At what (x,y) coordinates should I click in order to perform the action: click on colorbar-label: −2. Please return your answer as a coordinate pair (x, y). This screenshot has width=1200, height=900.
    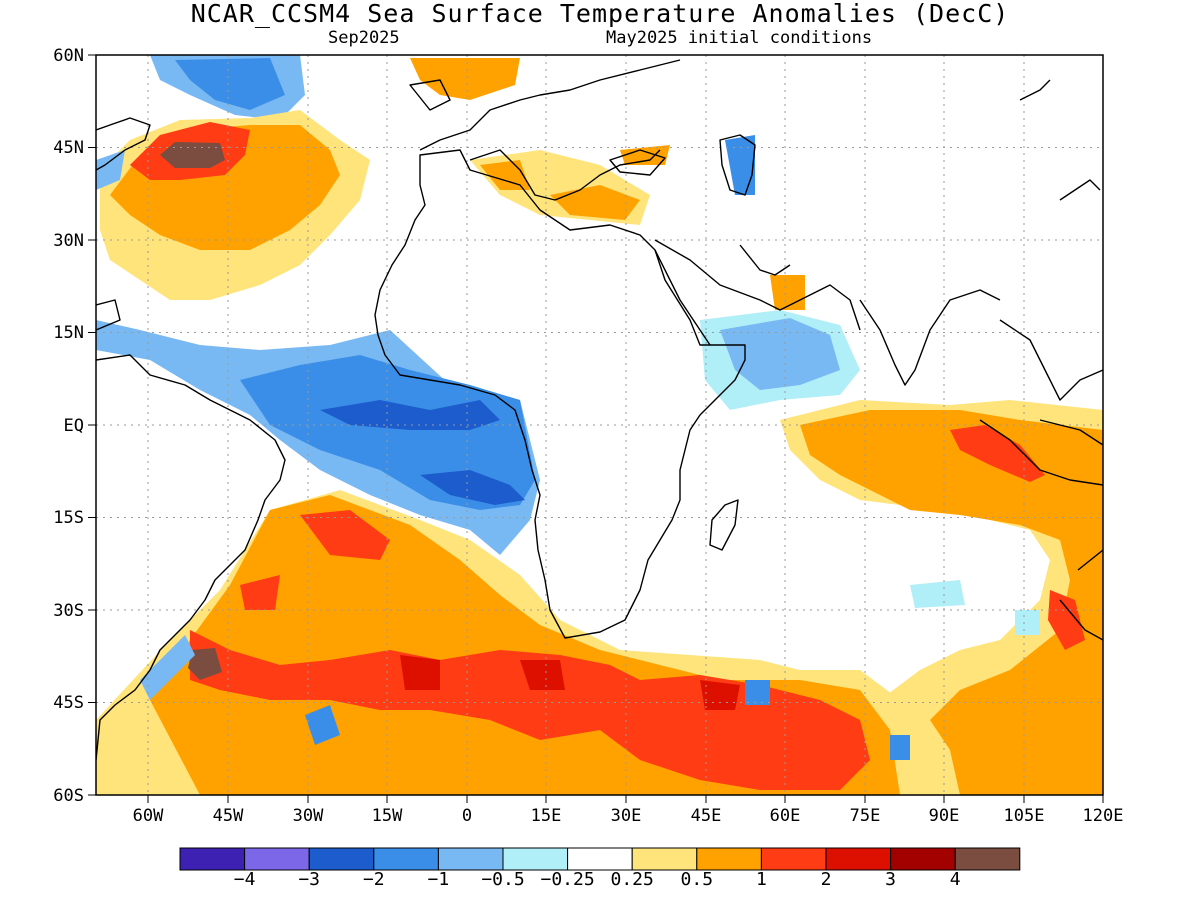
    Looking at the image, I should click on (373, 879).